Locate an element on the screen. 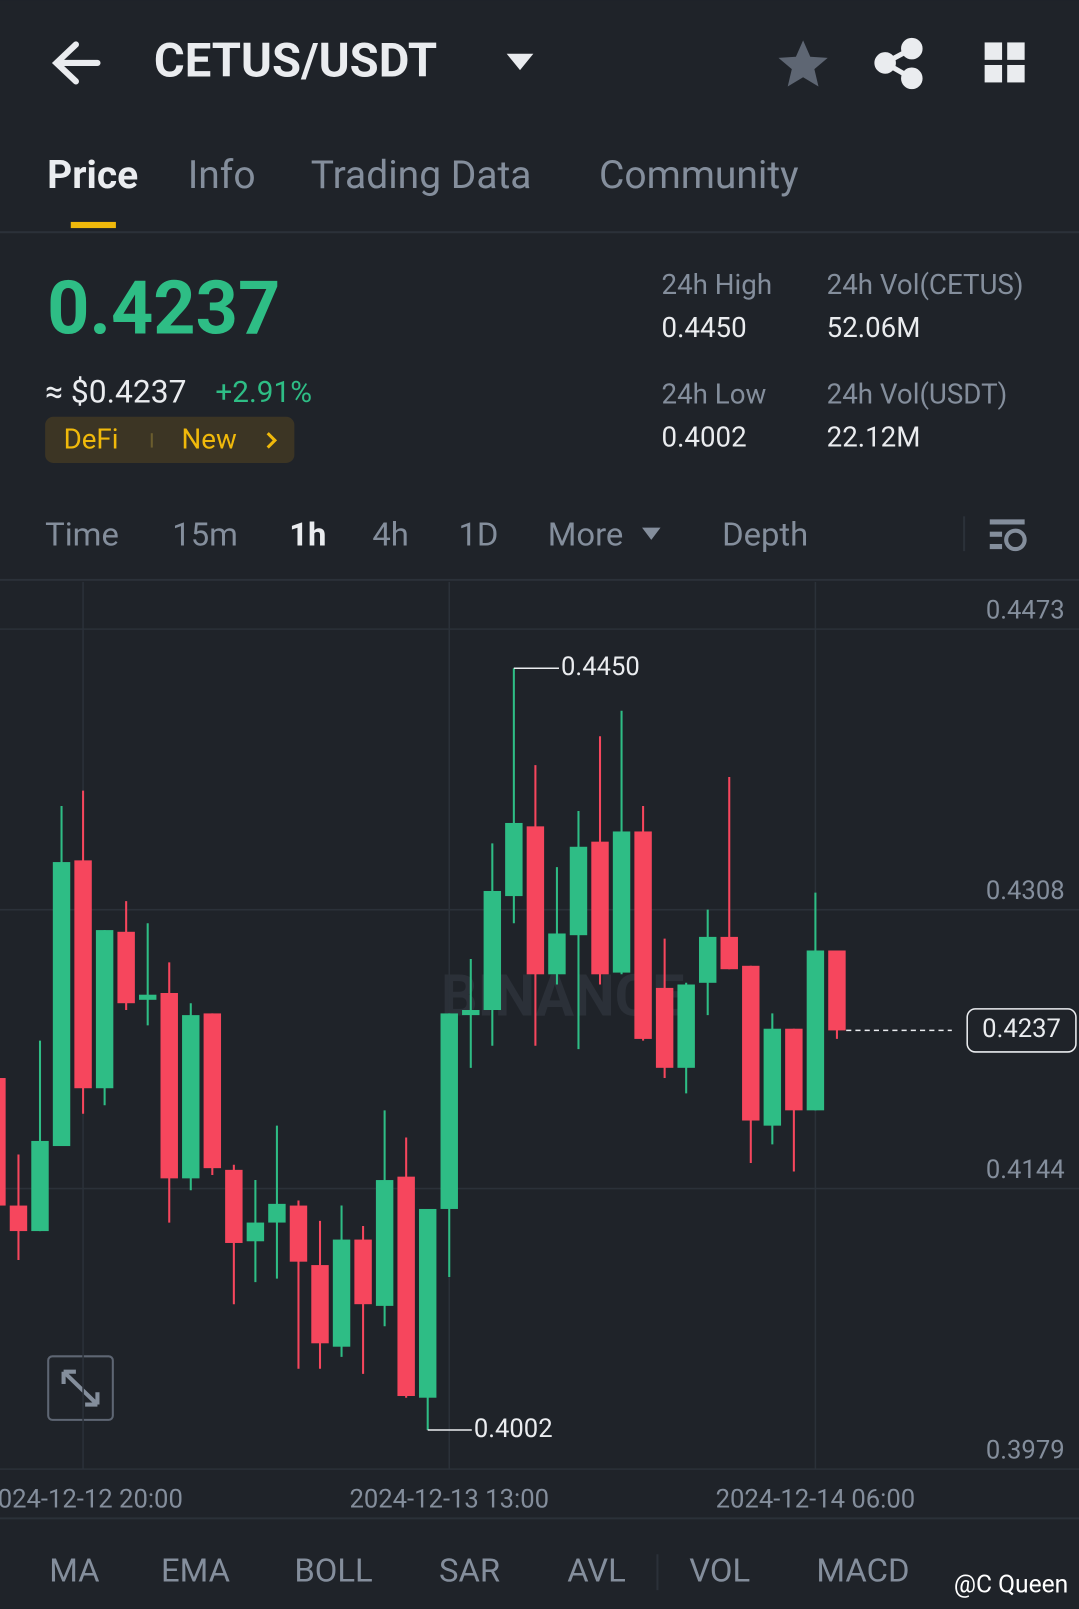 The width and height of the screenshot is (1079, 1609). stat-value: 22.12M is located at coordinates (874, 437).